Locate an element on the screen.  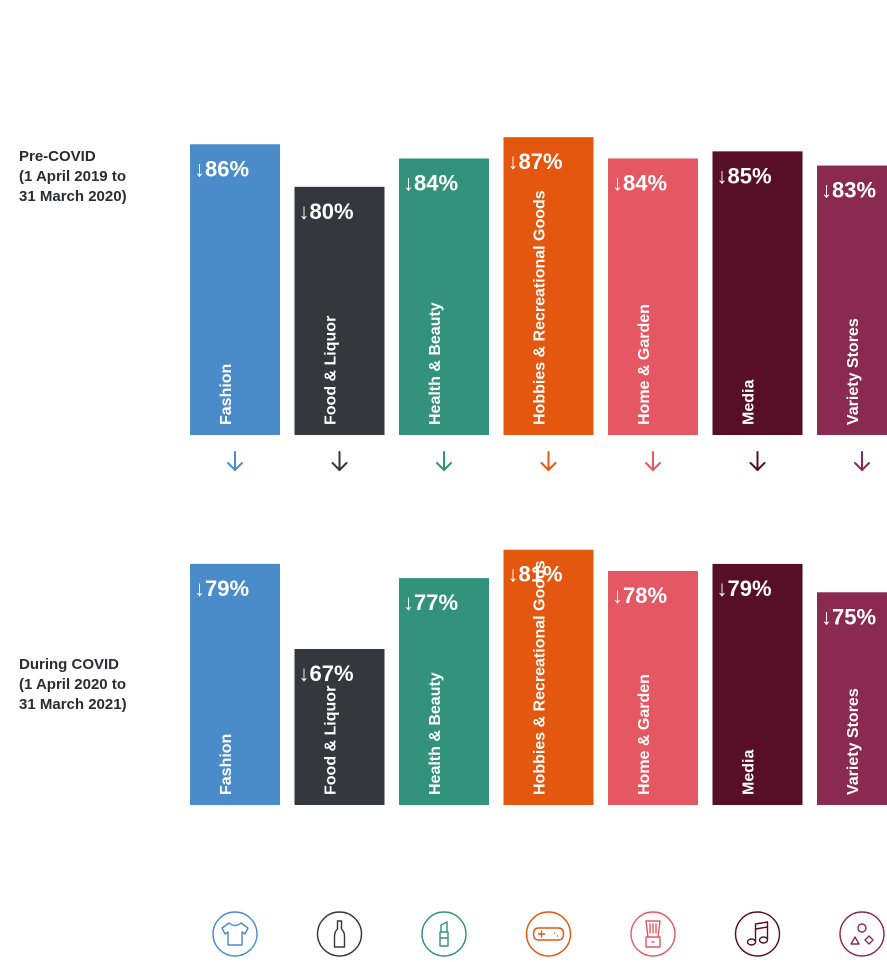
bar-group-media-during: ↓79% Media is located at coordinates (757, 684).